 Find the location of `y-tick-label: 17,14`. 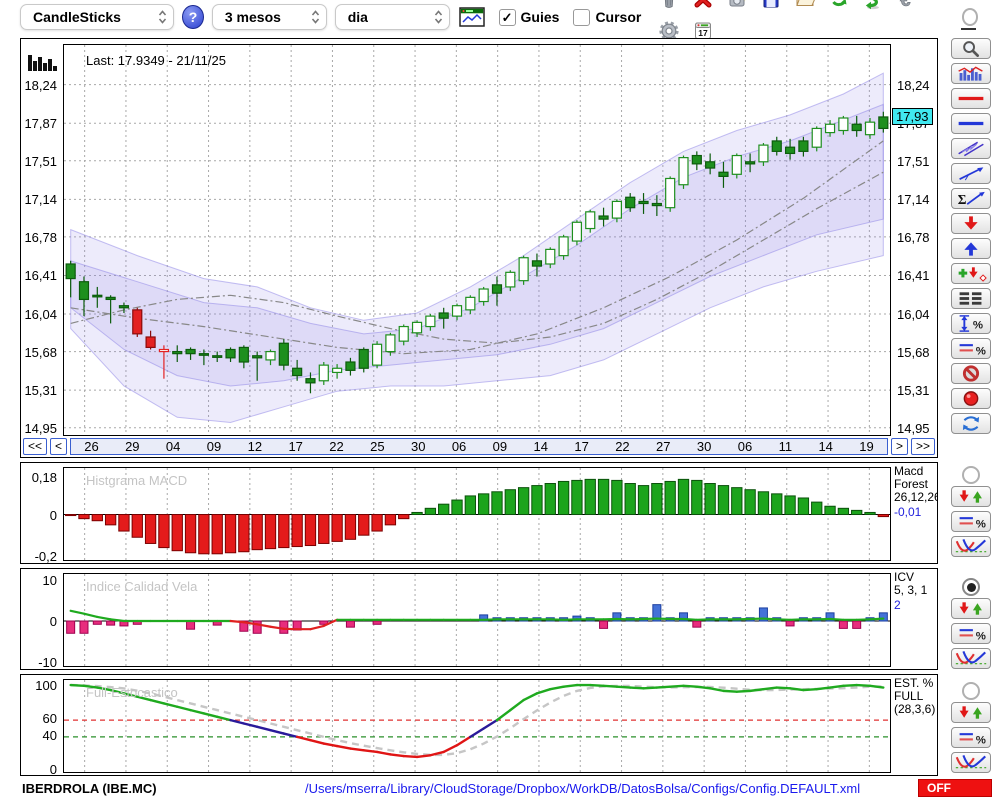

y-tick-label: 17,14 is located at coordinates (913, 200).